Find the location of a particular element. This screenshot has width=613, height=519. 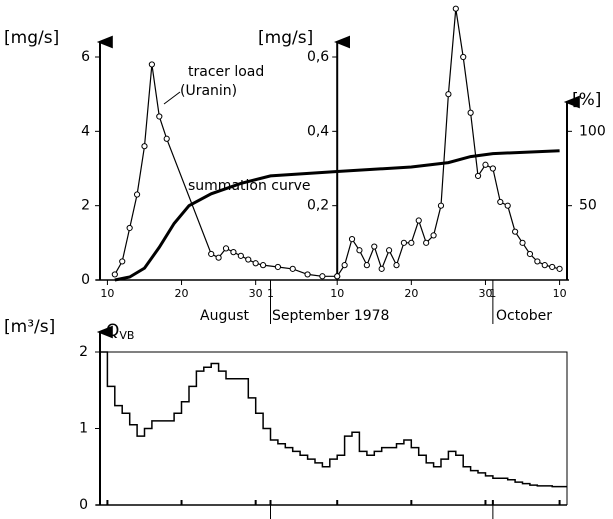

y-tick-label: 1 is located at coordinates (83, 429).